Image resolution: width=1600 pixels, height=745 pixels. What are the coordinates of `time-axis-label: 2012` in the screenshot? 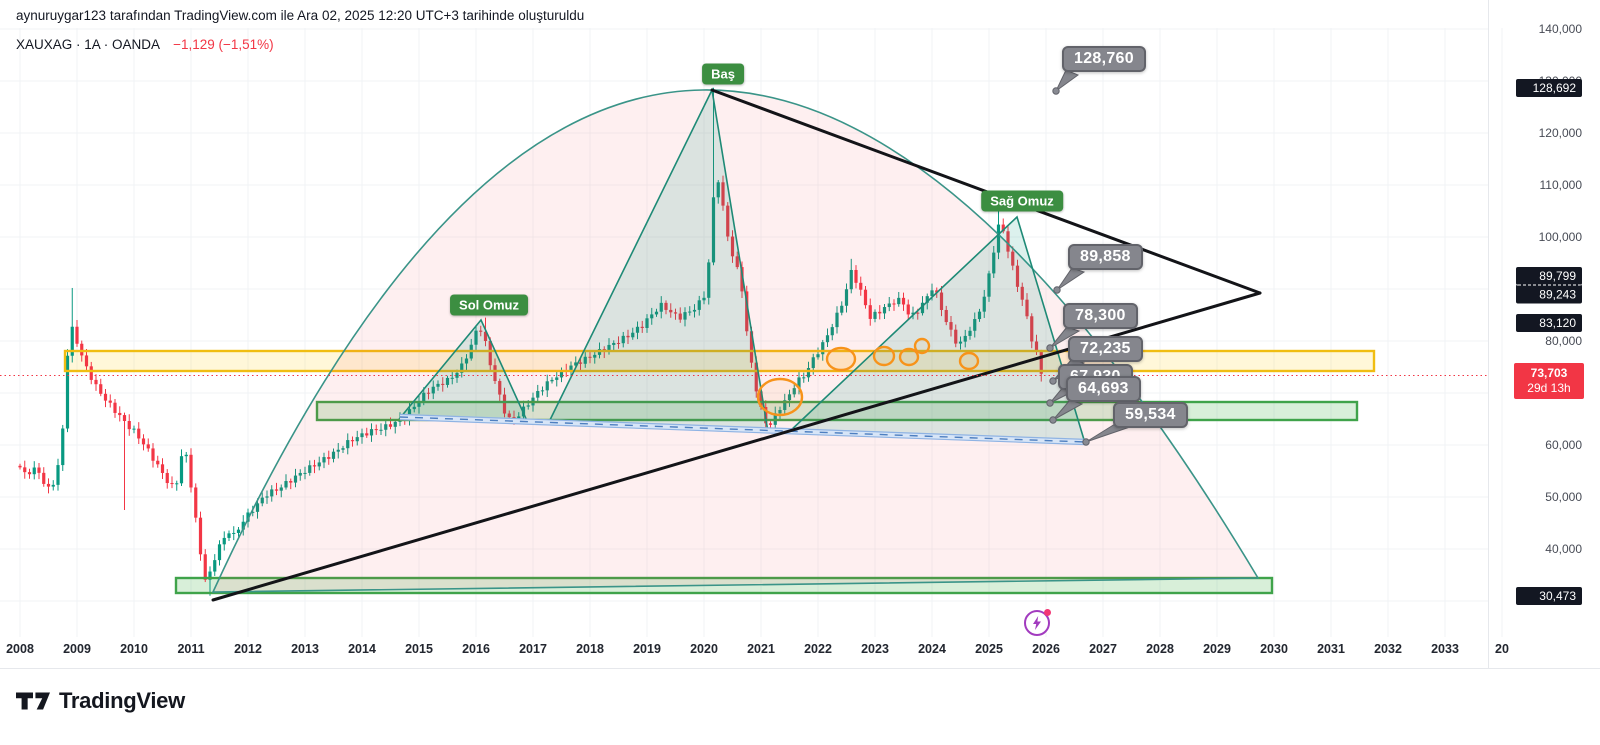 It's located at (248, 649).